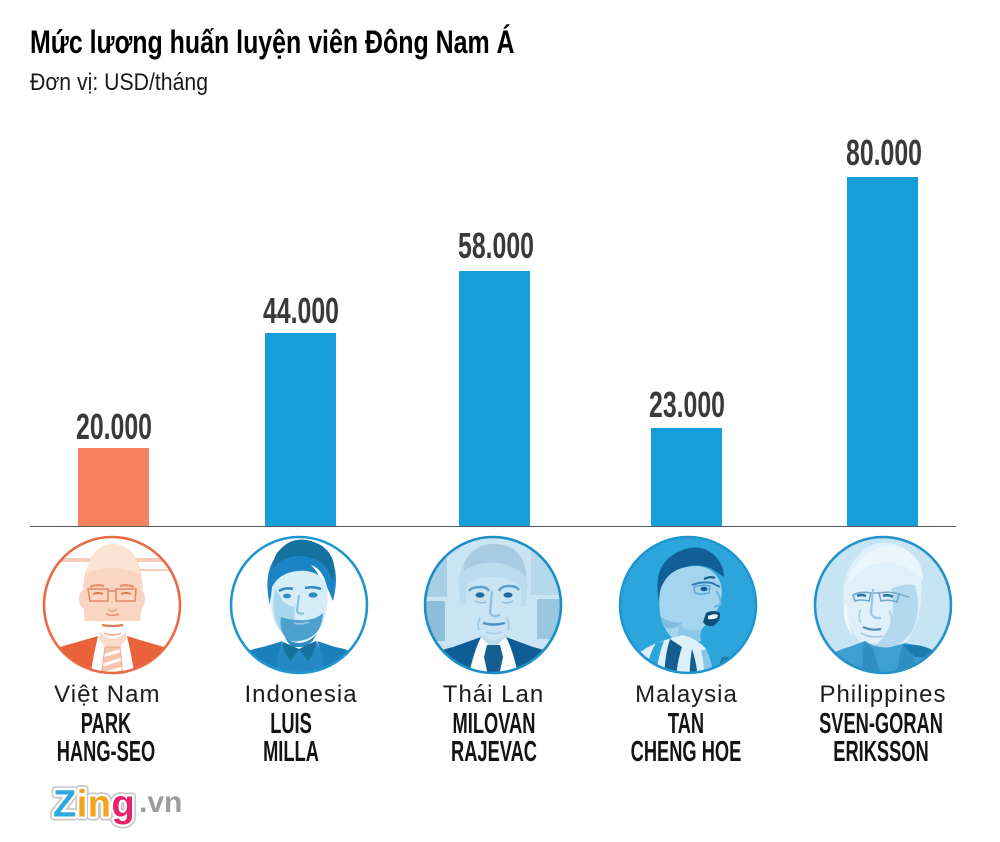  What do you see at coordinates (94, 805) in the screenshot?
I see `svg-text: Zing` at bounding box center [94, 805].